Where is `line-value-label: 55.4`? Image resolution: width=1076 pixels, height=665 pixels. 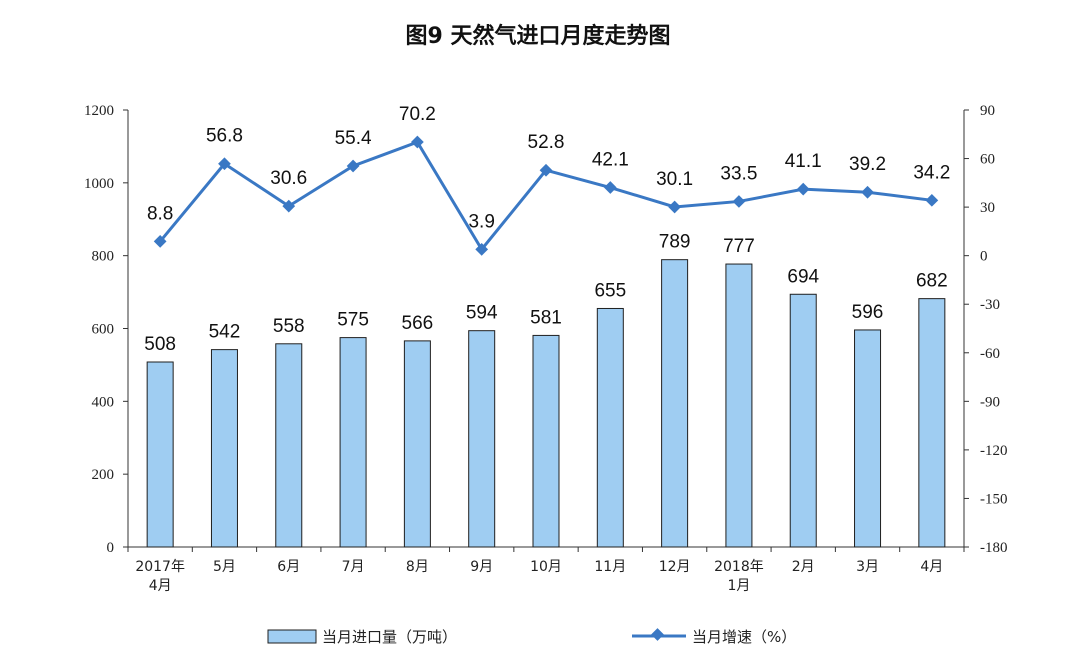 line-value-label: 55.4 is located at coordinates (353, 138).